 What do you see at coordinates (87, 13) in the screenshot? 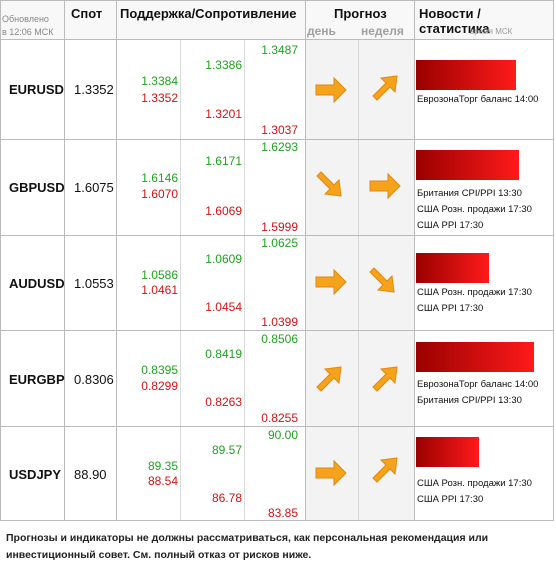
I see `spot-header: Спот` at bounding box center [87, 13].